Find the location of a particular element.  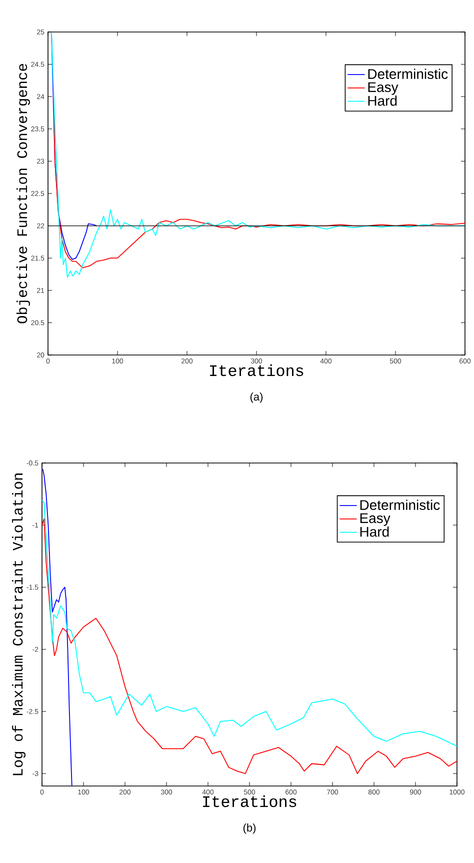

y-axis-title: Log of Maximum Constraint Violation is located at coordinates (19, 625).